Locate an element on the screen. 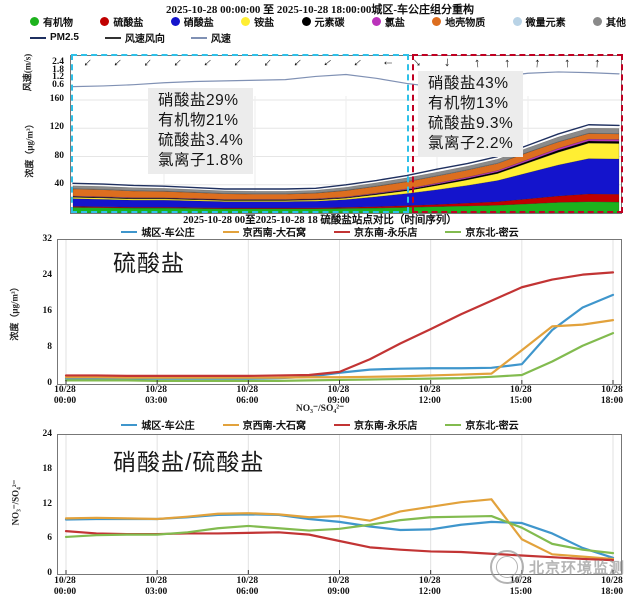  annotation-line: 氯离子1.8% is located at coordinates (201, 160).